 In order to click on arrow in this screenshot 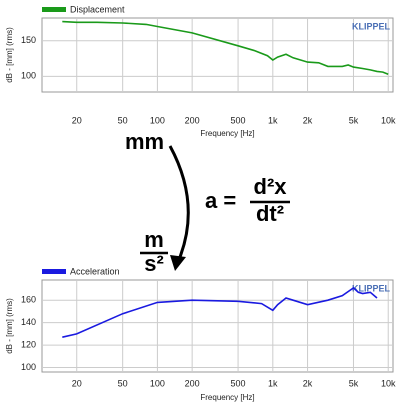, I will do `click(179, 204)`.